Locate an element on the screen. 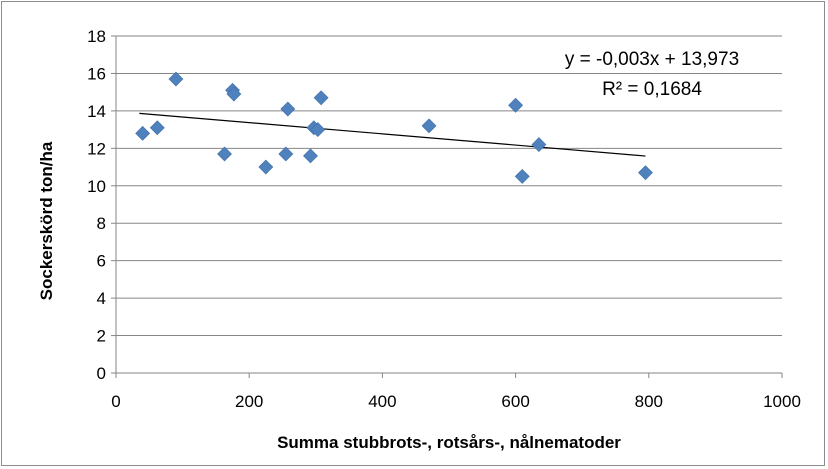 The image size is (828, 469). y-tick-label: 4 is located at coordinates (101, 298).